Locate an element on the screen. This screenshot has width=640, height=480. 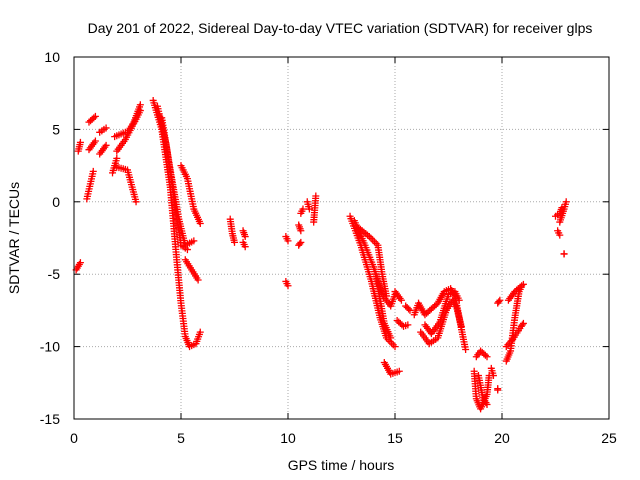
y-tick-label: 5 is located at coordinates (56, 129).